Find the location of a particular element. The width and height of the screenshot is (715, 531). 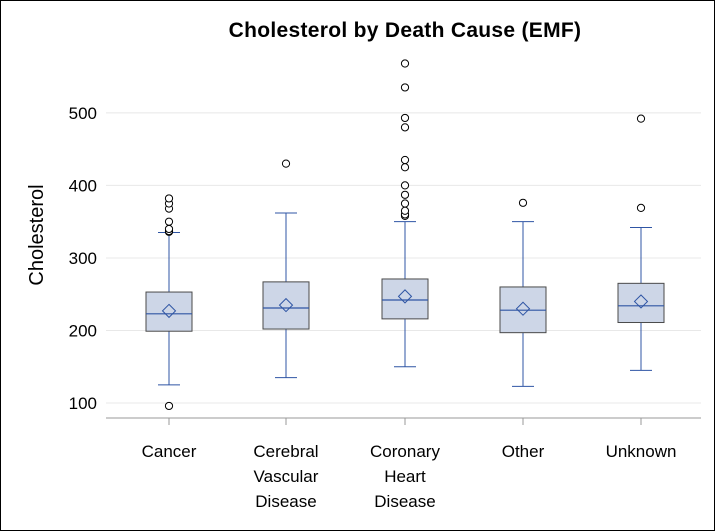

y-tick-label-400: 400 is located at coordinates (83, 185).